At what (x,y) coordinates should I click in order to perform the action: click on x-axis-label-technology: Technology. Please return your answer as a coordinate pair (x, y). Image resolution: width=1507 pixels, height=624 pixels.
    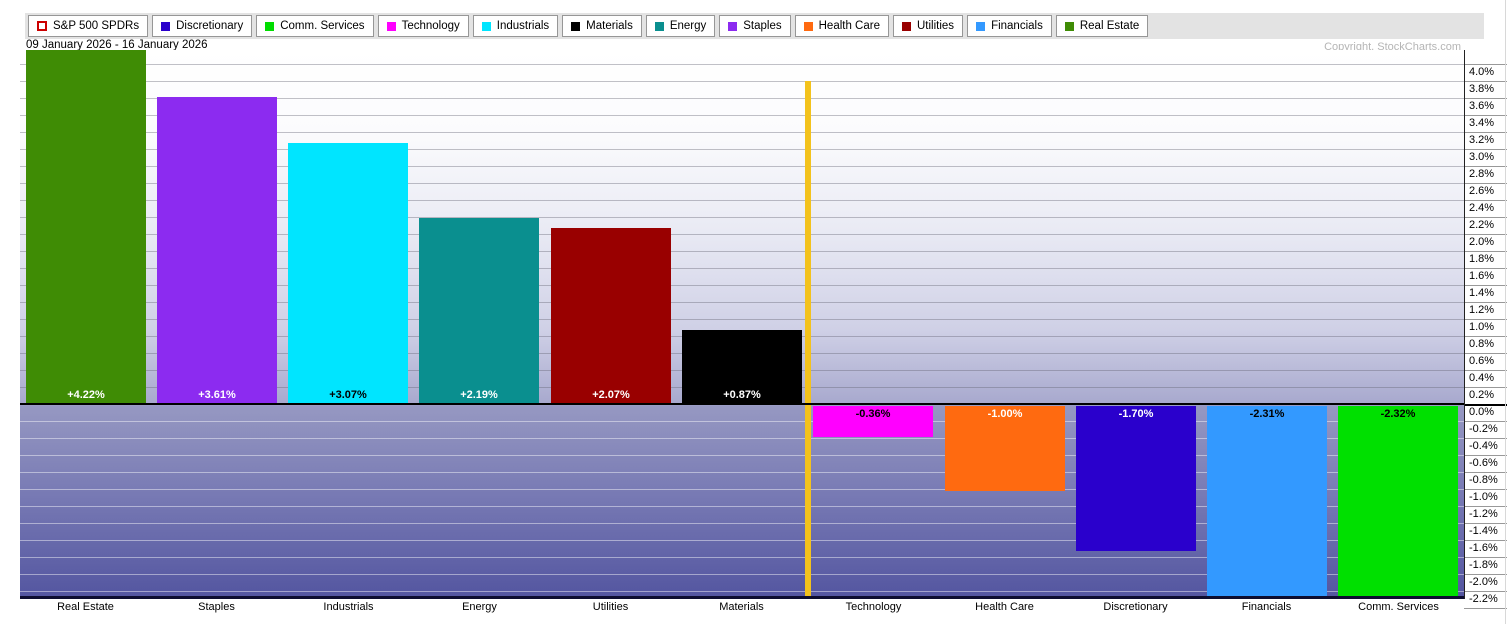
    Looking at the image, I should click on (873, 607).